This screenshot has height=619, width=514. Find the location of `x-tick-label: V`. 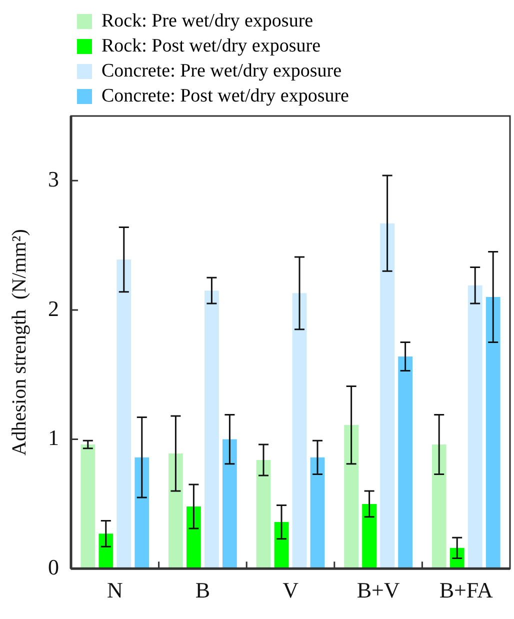

x-tick-label: V is located at coordinates (290, 590).